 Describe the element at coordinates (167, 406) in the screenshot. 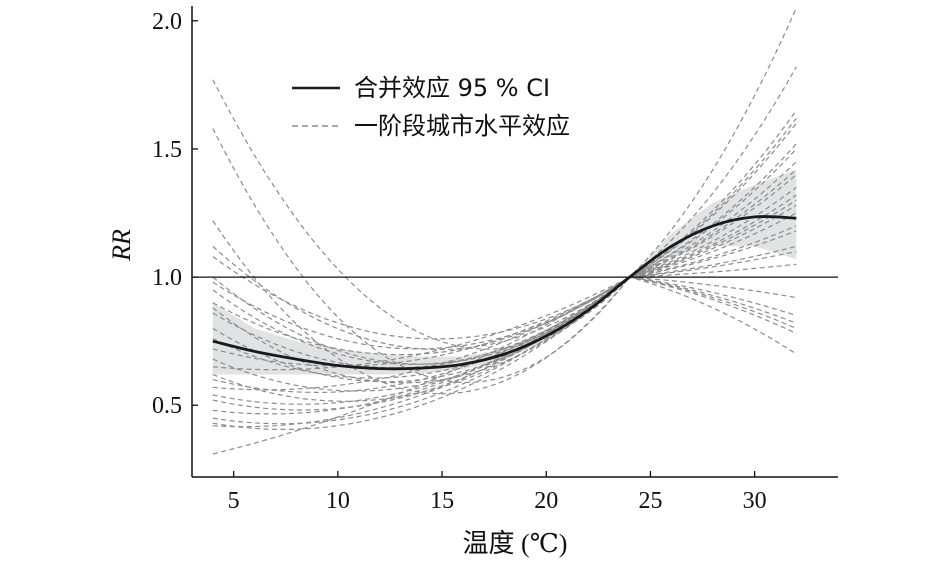

I see `y-tick-label: 0.5` at that location.